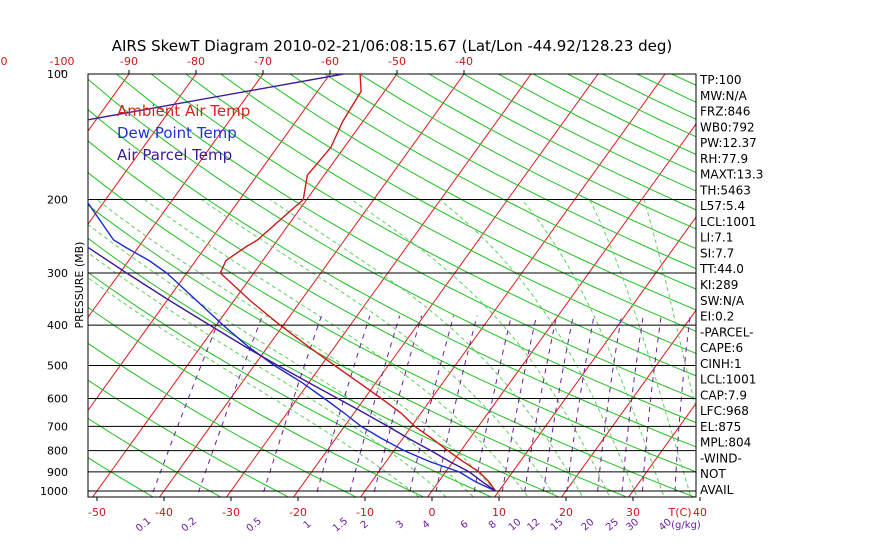  I want to click on pressure-tick-labels: 100 200 300 400 500 600 700 800 900 1000, so click(54, 283).